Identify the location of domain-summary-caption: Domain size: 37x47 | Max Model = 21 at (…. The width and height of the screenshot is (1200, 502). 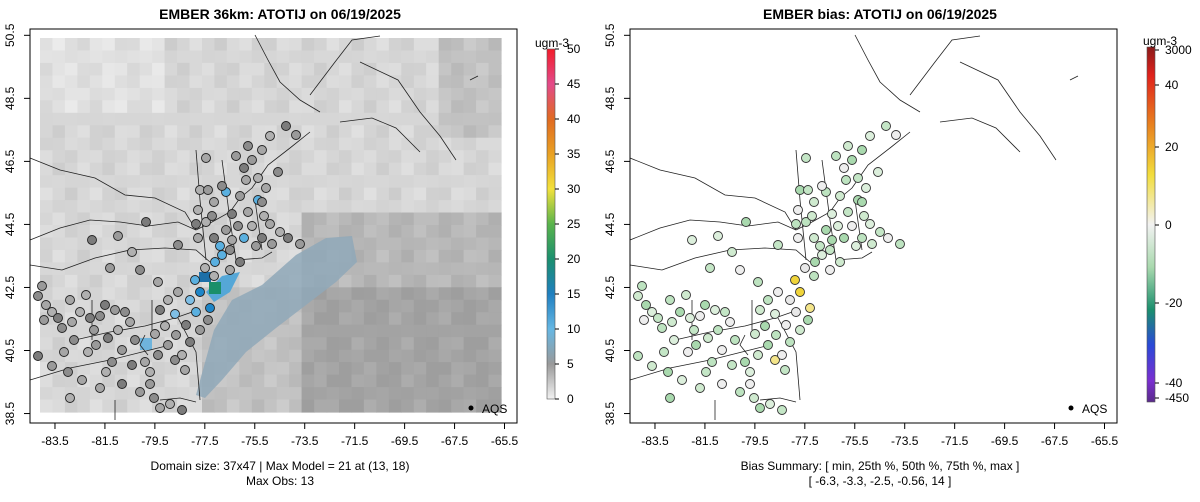
(280, 466).